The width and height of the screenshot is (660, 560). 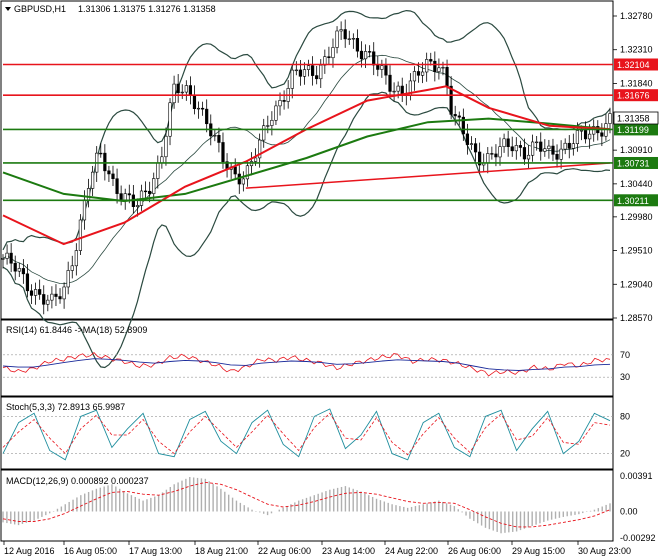 I want to click on rsi-tick-label: 70, so click(x=625, y=355).